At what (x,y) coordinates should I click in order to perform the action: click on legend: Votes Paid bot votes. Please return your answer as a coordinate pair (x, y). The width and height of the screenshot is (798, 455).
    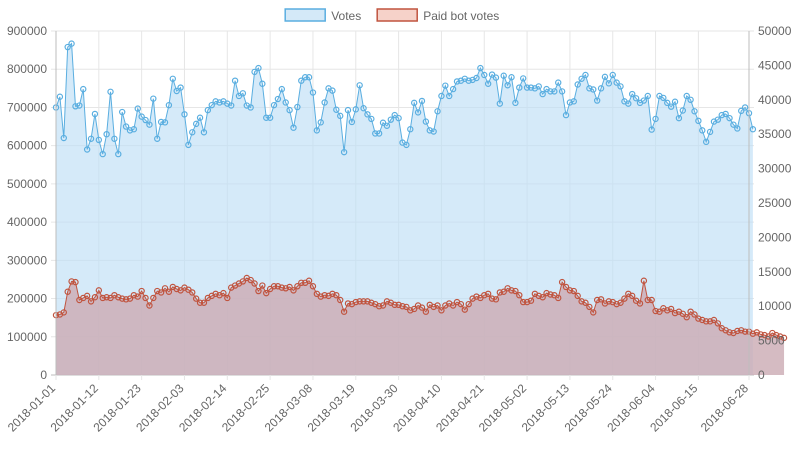
    Looking at the image, I should click on (391, 15).